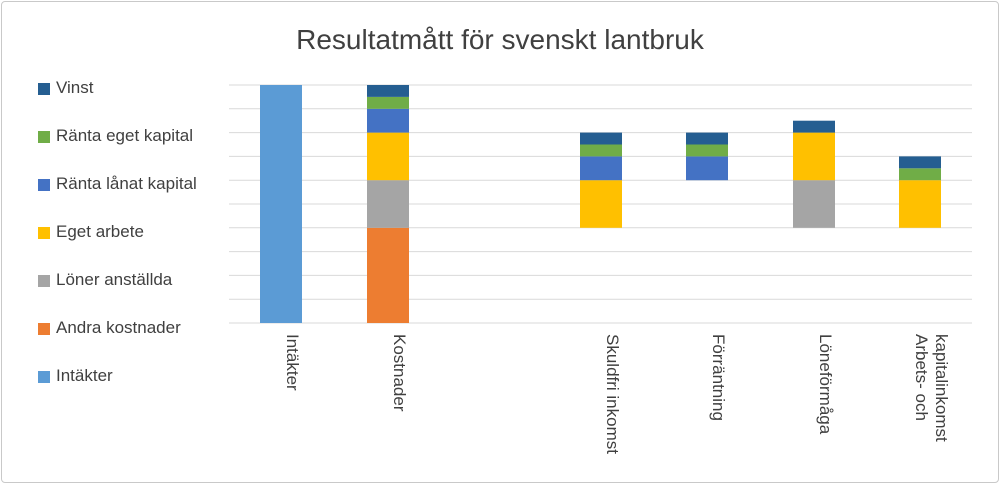  Describe the element at coordinates (100, 231) in the screenshot. I see `legend-label: Eget arbete` at that location.